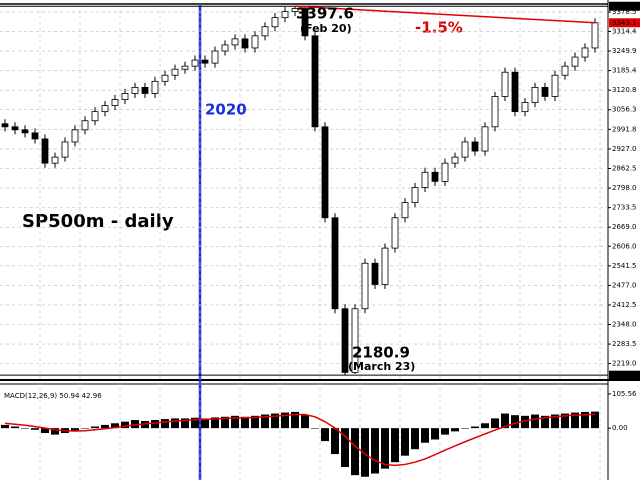 The image size is (640, 480). Describe the element at coordinates (381, 353) in the screenshot. I see `trough-label: 2180.9` at that location.